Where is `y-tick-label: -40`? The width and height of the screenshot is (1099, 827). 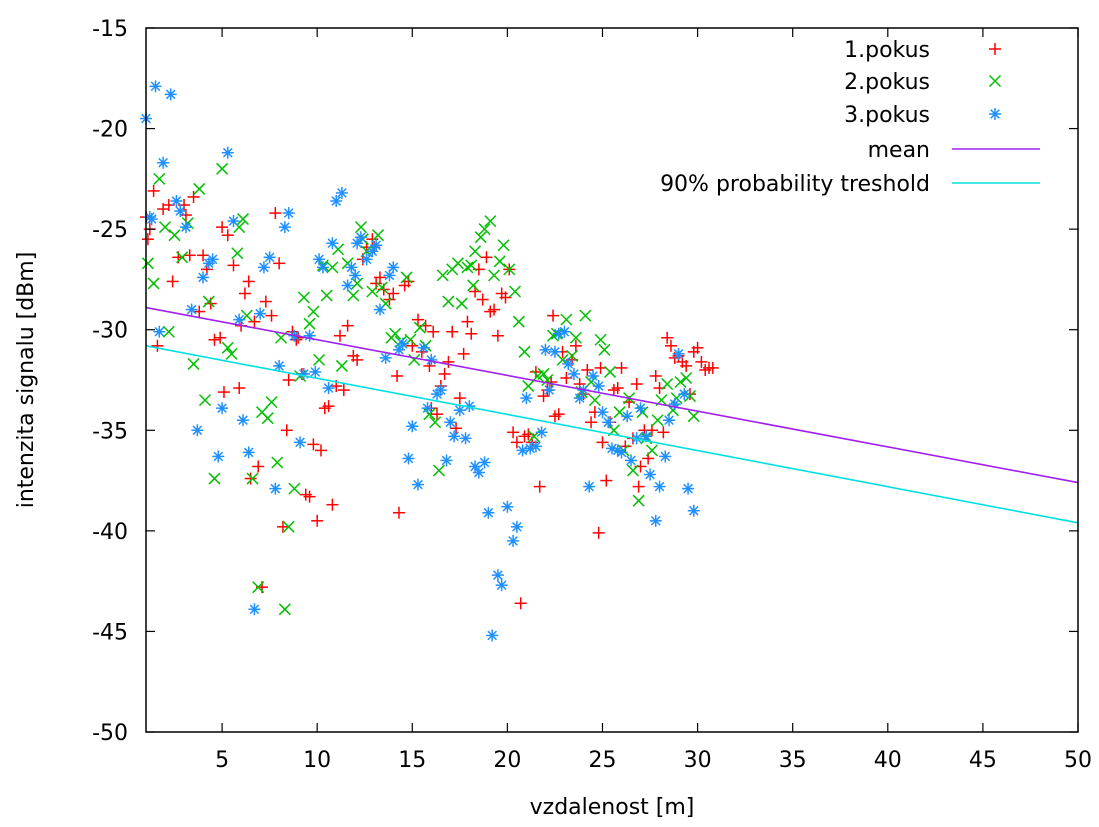
y-tick-label: -40 is located at coordinates (110, 532).